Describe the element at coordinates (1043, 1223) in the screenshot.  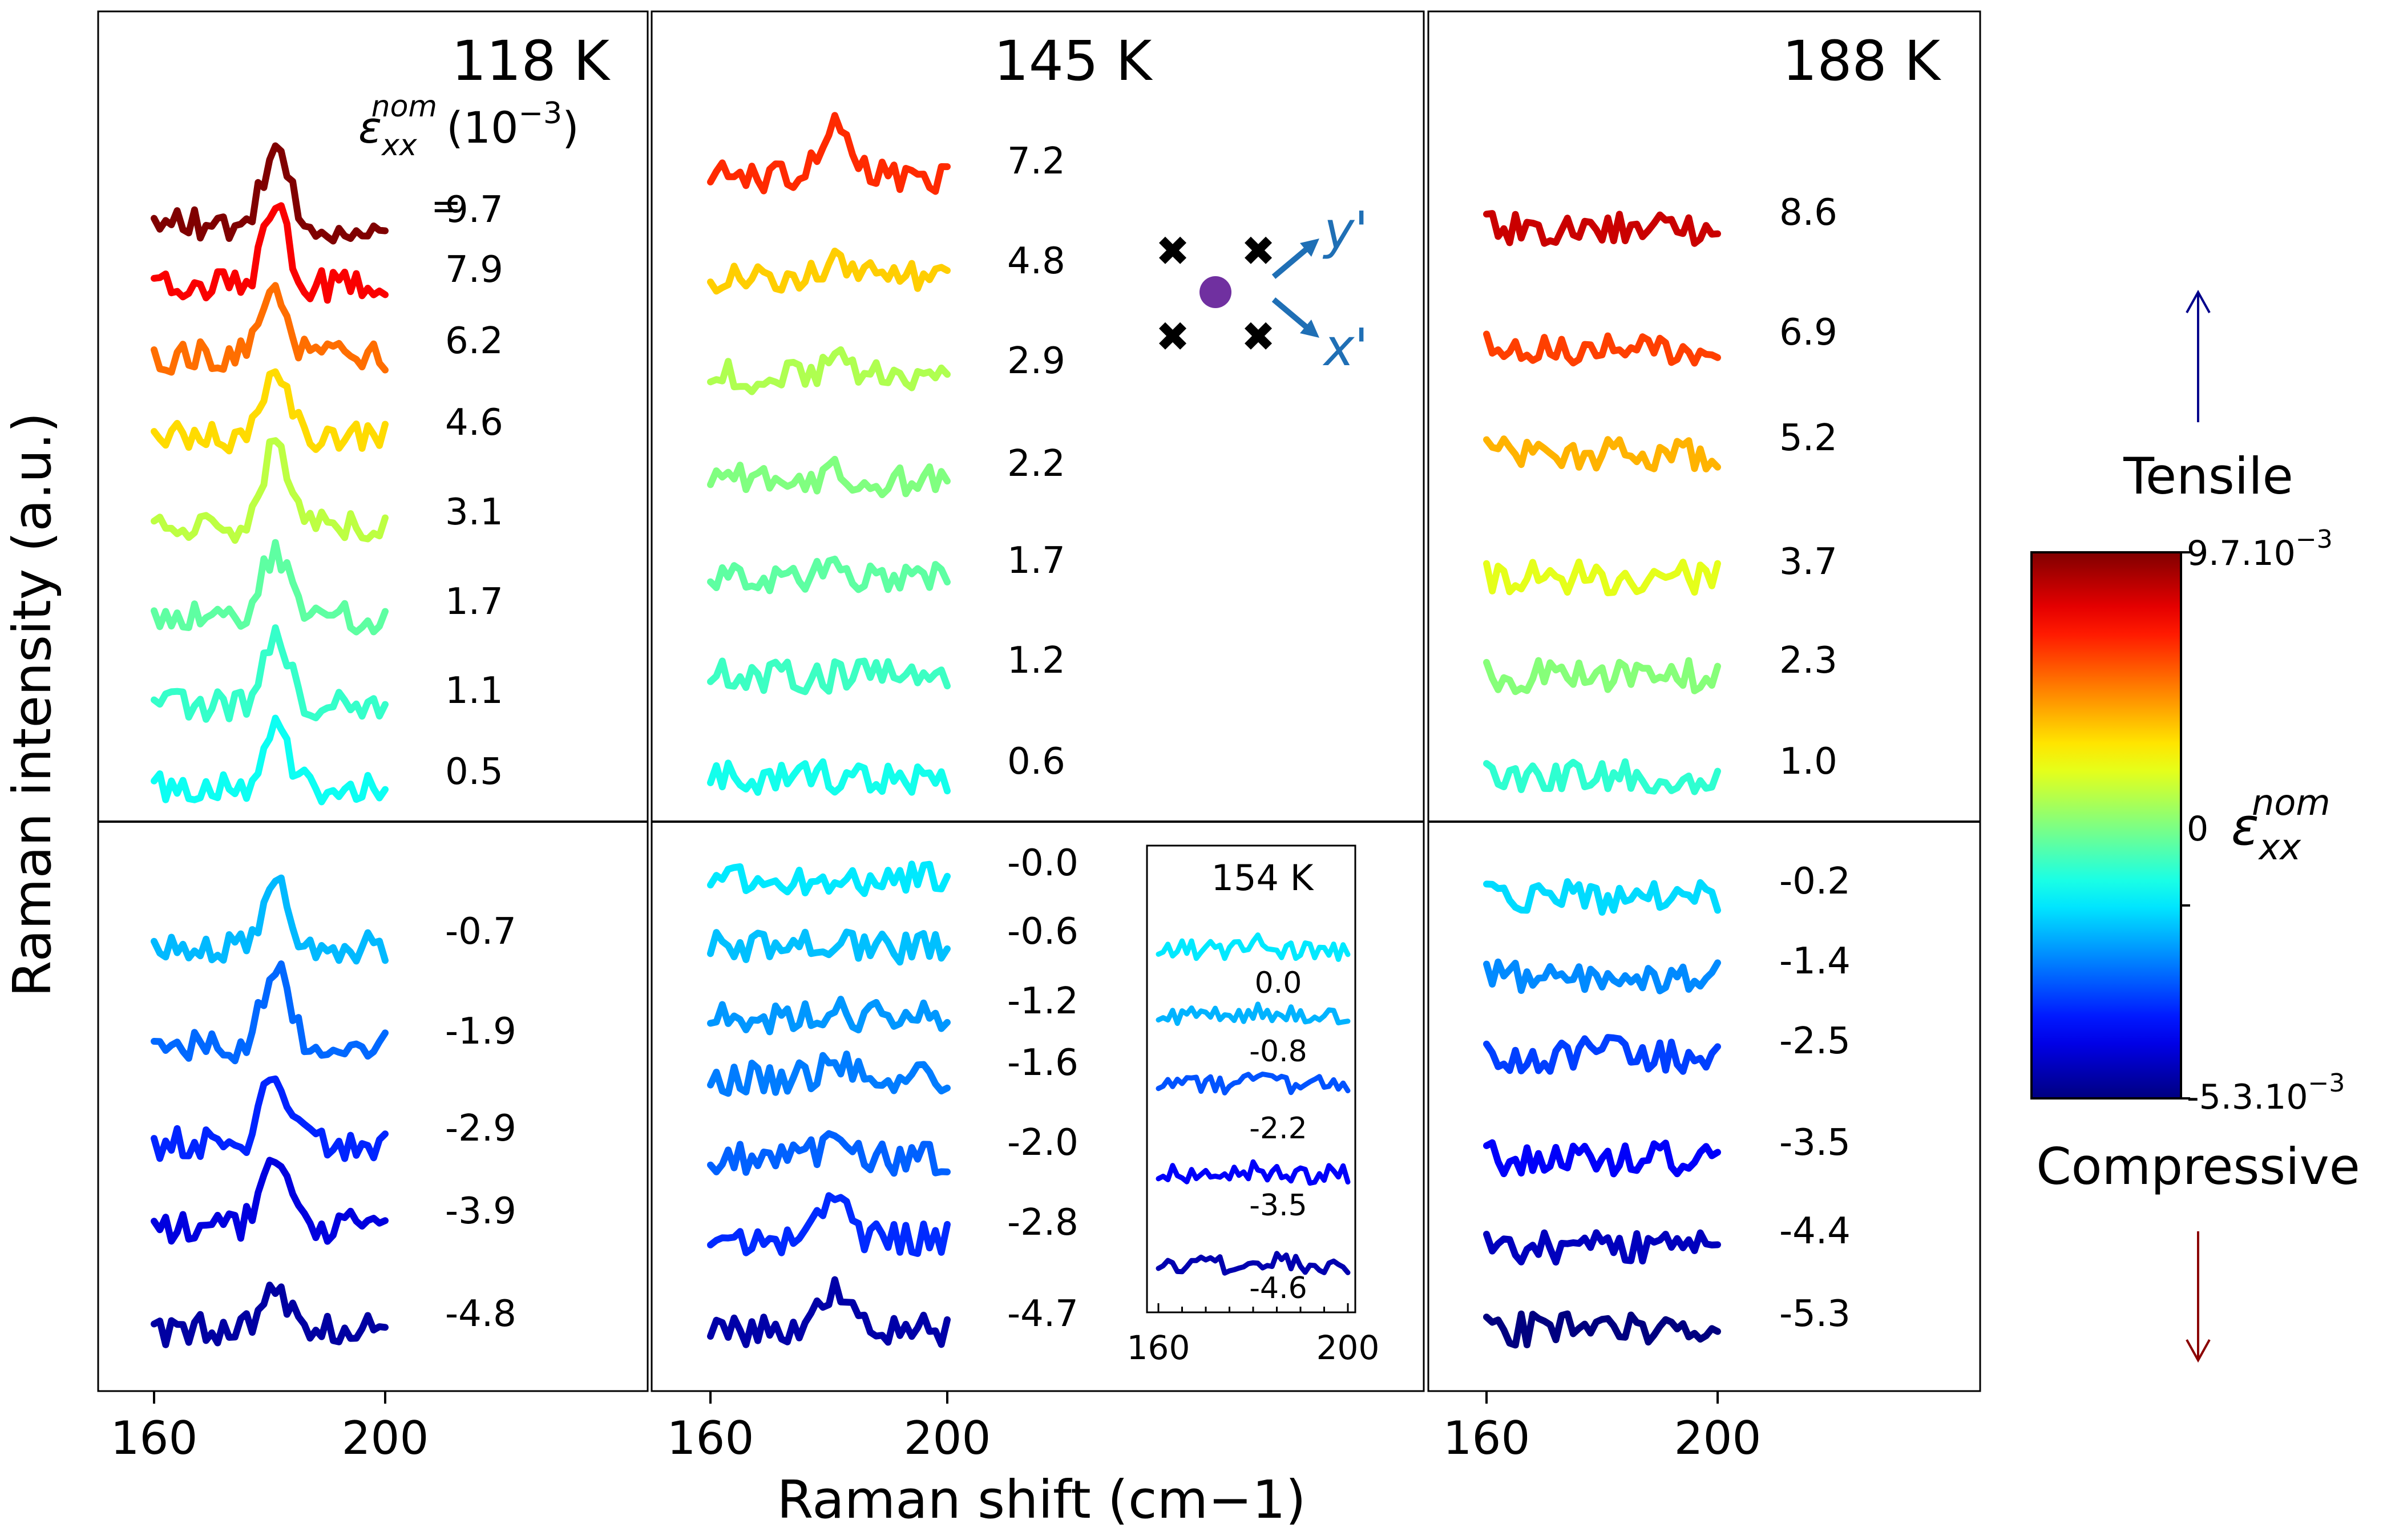
I see `strain-label: -2.8` at that location.